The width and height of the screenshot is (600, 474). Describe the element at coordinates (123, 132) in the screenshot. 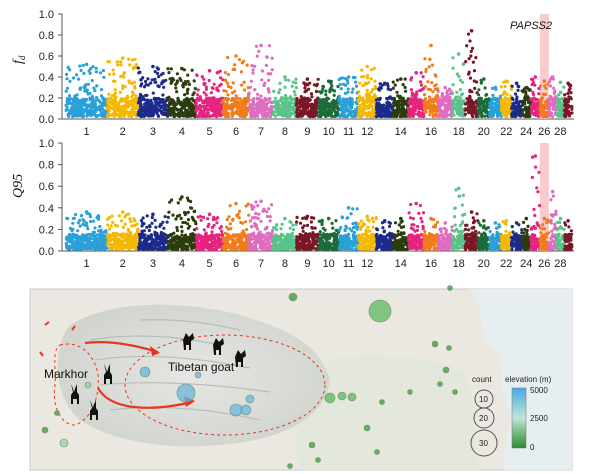

I see `chromosome-label: 2` at that location.